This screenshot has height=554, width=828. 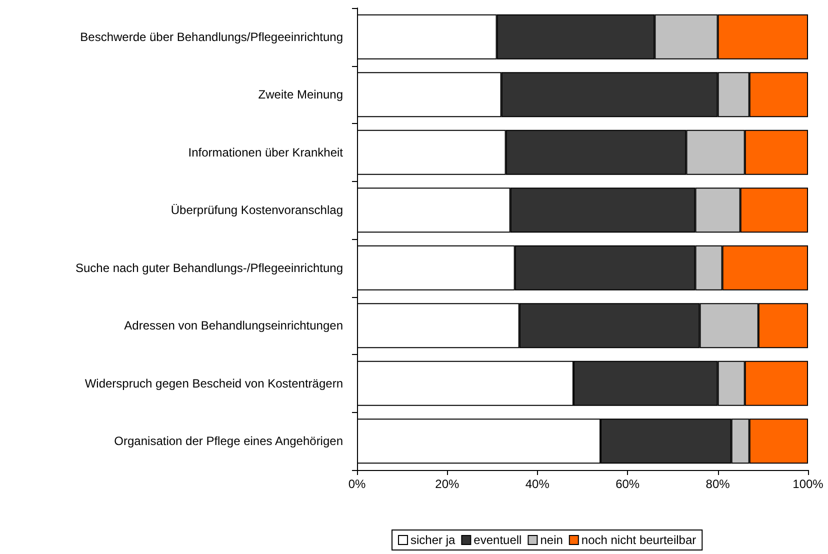 I want to click on legend-label: eventuell, so click(x=498, y=540).